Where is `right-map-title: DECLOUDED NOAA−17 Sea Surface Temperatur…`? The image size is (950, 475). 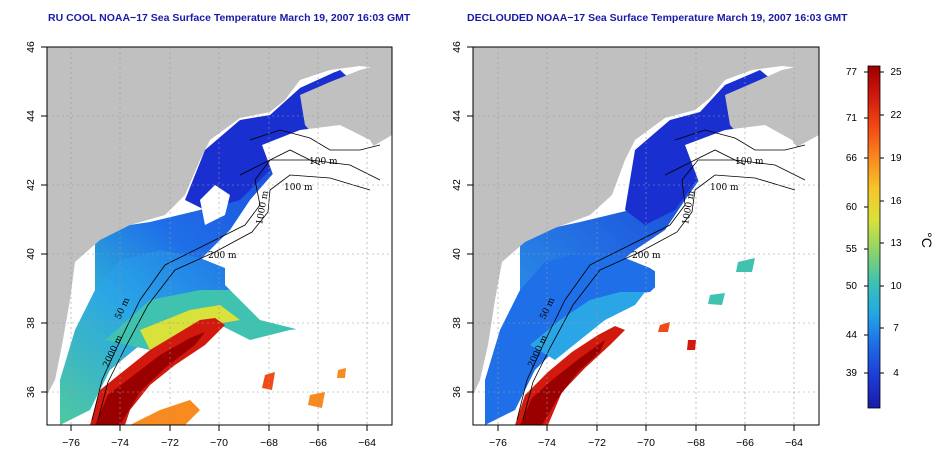 right-map-title: DECLOUDED NOAA−17 Sea Surface Temperatur… is located at coordinates (657, 18).